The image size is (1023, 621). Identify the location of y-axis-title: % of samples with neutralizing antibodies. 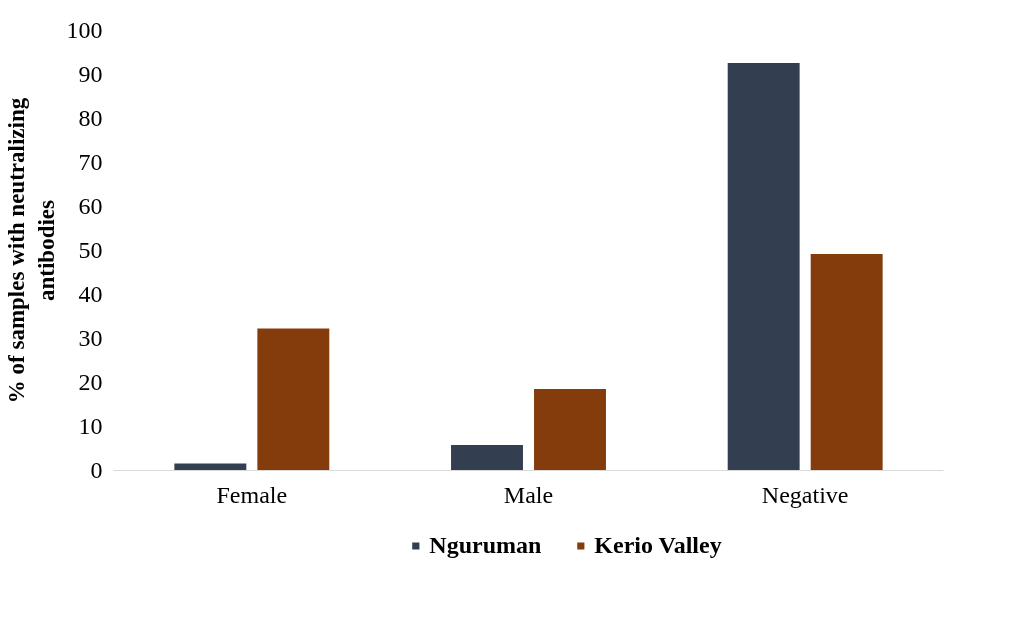
(31, 250).